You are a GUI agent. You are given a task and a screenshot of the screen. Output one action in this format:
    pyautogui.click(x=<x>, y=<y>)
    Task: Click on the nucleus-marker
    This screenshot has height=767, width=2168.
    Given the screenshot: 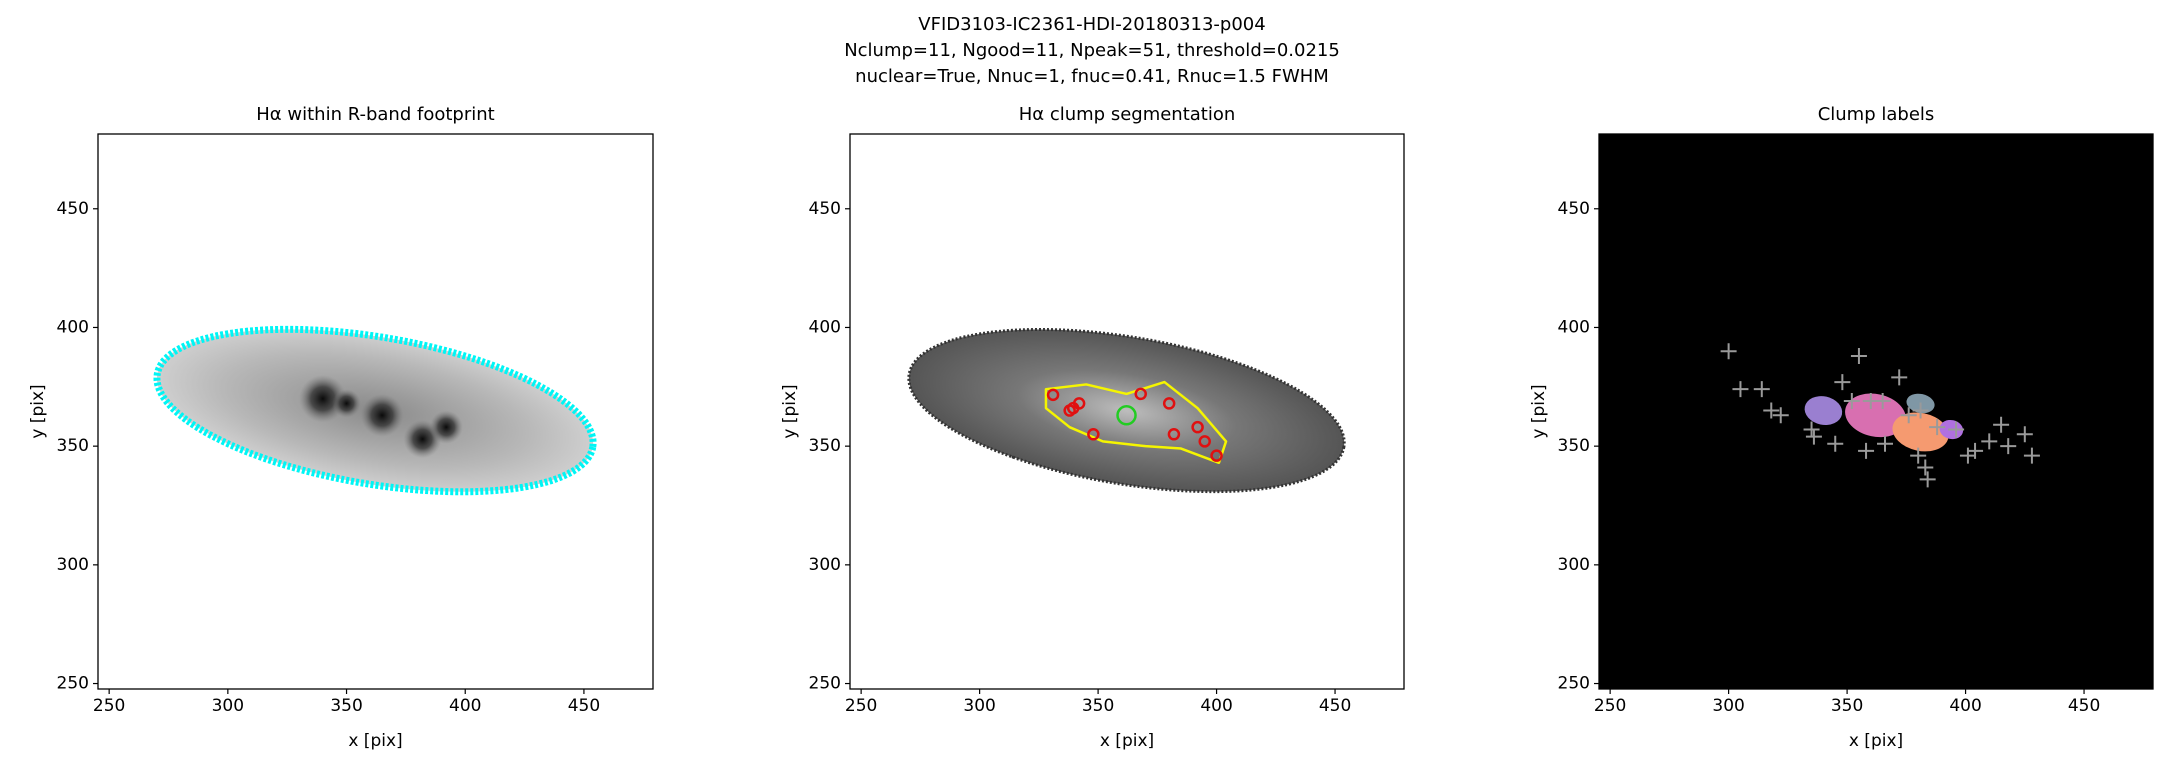 What is the action you would take?
    pyautogui.click(x=1126, y=415)
    